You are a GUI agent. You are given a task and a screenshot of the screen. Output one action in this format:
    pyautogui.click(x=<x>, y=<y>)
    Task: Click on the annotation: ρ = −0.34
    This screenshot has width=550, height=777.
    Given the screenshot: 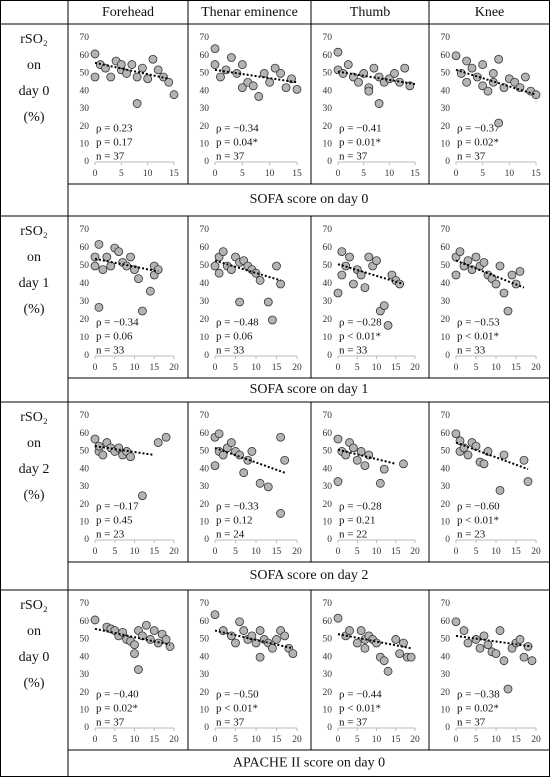 What is the action you would take?
    pyautogui.click(x=237, y=129)
    